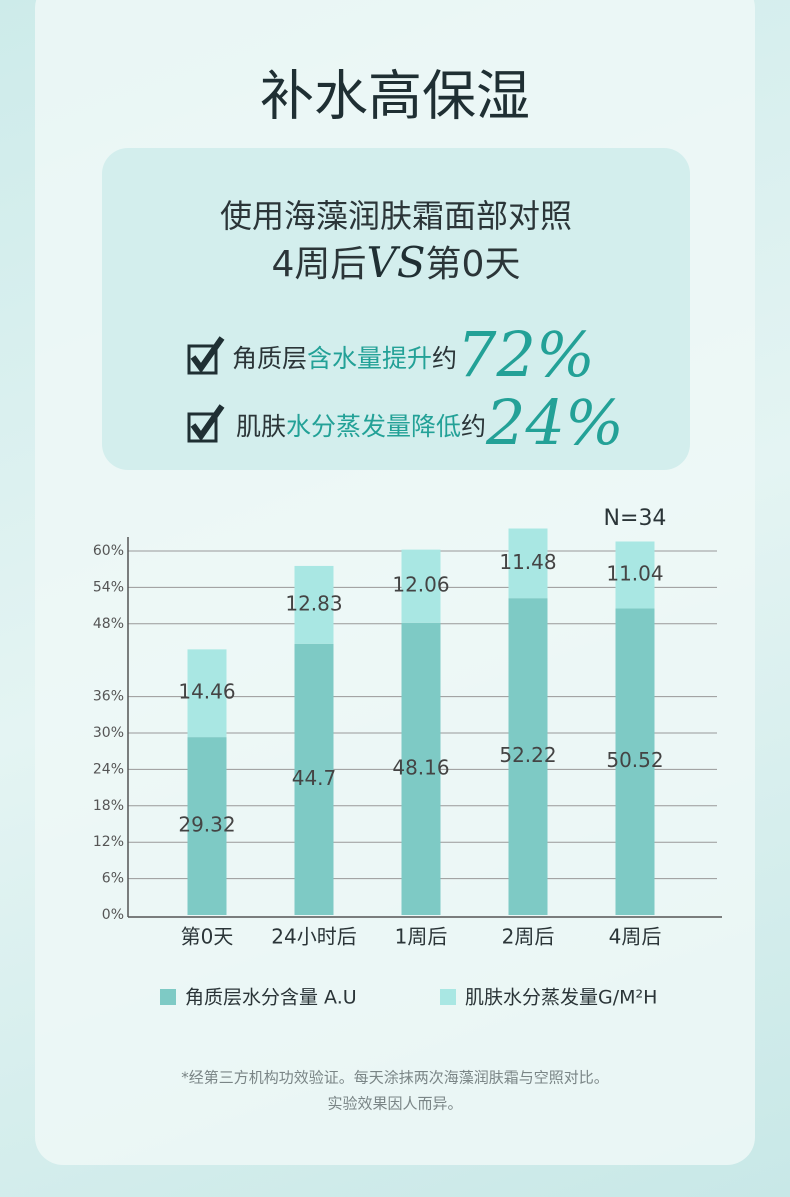 The height and width of the screenshot is (1197, 790). Describe the element at coordinates (396, 216) in the screenshot. I see `intro-line: 使用海藻润肤霜面部对照` at that location.